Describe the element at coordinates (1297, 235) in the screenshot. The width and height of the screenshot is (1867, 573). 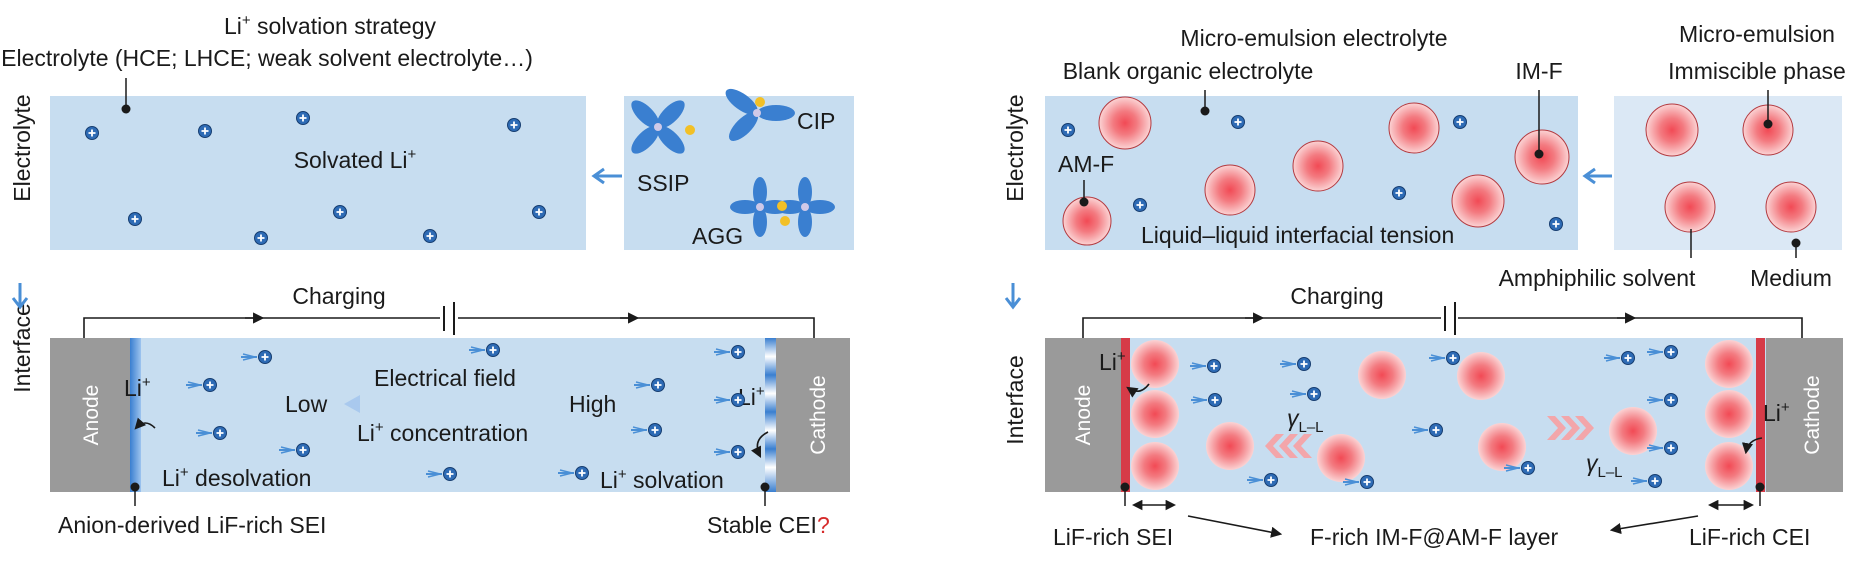
I see `tension-label: Liquid–liquid interfacial tension` at that location.